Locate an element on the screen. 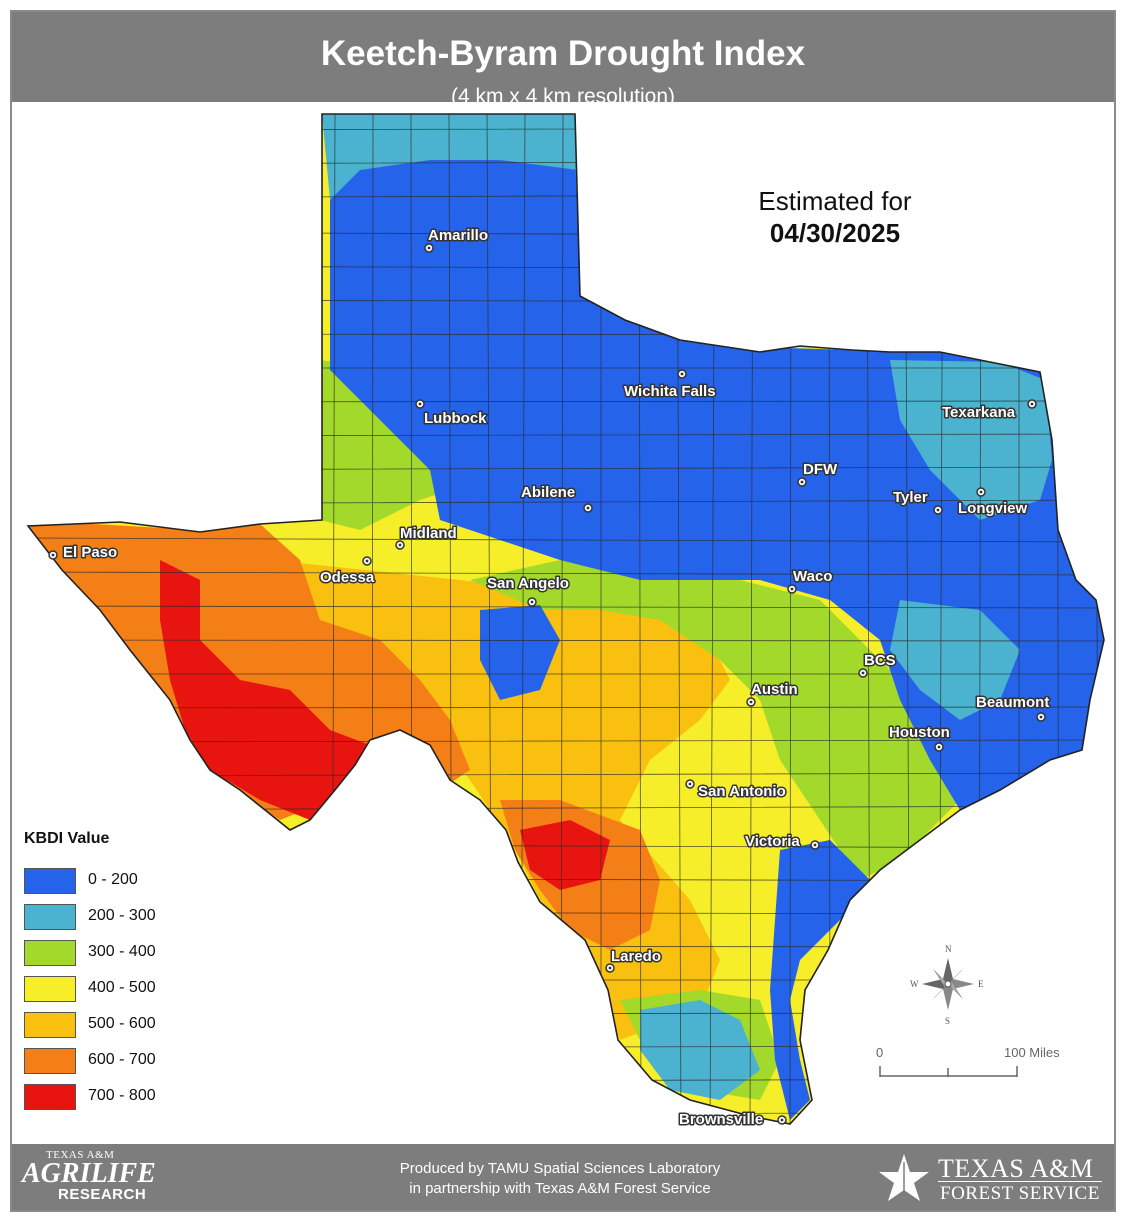 The height and width of the screenshot is (1224, 1128). zone-300-400-central is located at coordinates (715, 720).